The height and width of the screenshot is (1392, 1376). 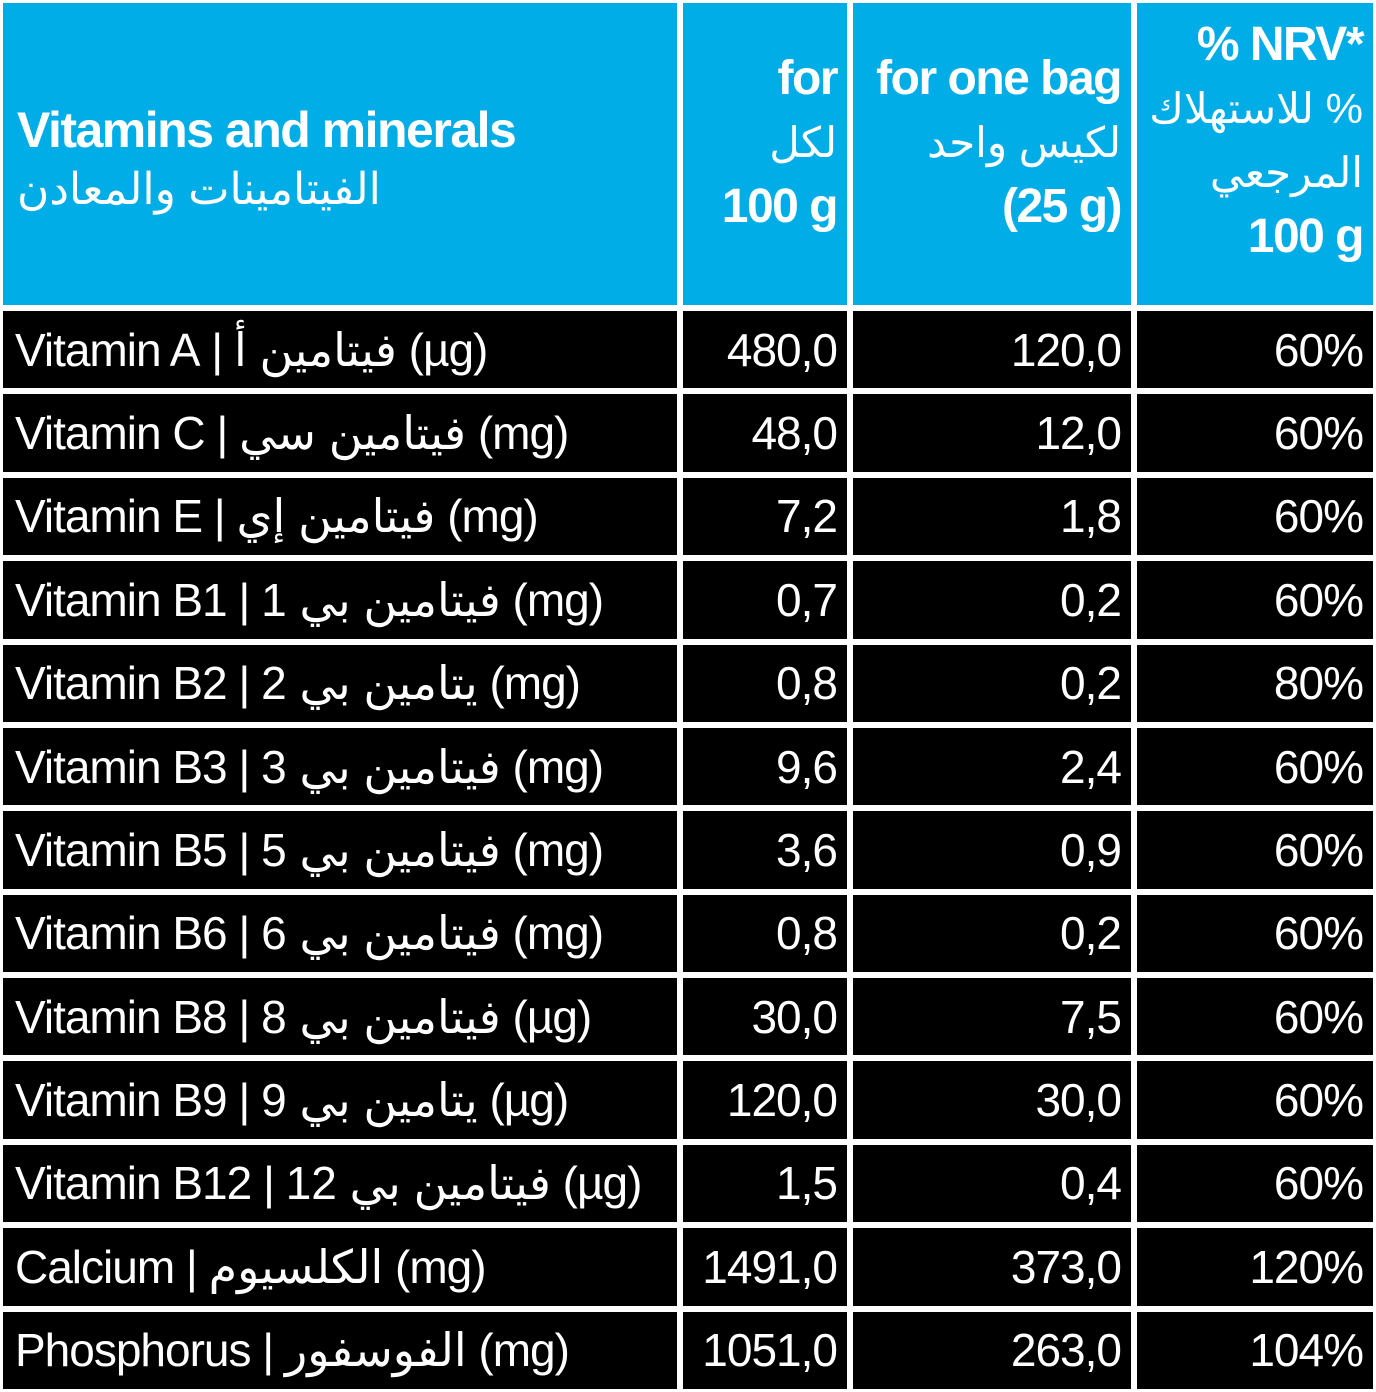 What do you see at coordinates (1306, 236) in the screenshot?
I see `header-nrv-line: 100 g` at bounding box center [1306, 236].